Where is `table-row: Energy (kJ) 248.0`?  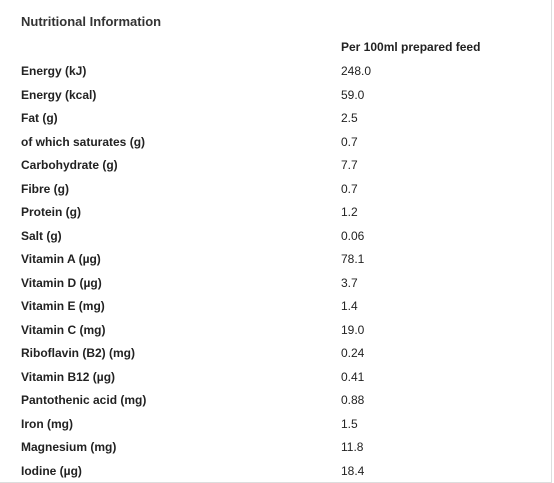 table-row: Energy (kJ) 248.0 is located at coordinates (276, 71).